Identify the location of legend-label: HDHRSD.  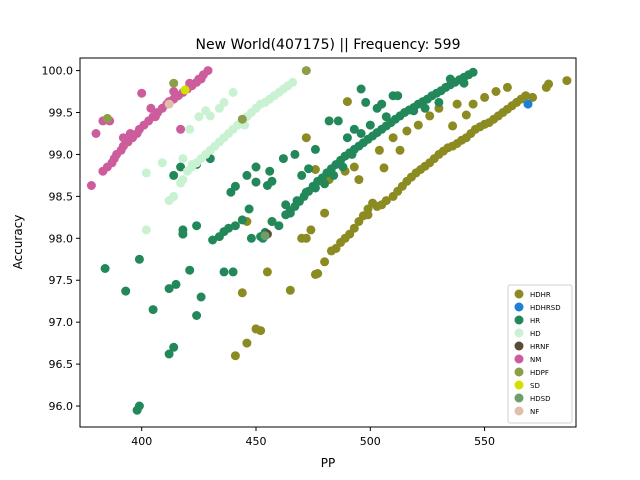
(545, 308).